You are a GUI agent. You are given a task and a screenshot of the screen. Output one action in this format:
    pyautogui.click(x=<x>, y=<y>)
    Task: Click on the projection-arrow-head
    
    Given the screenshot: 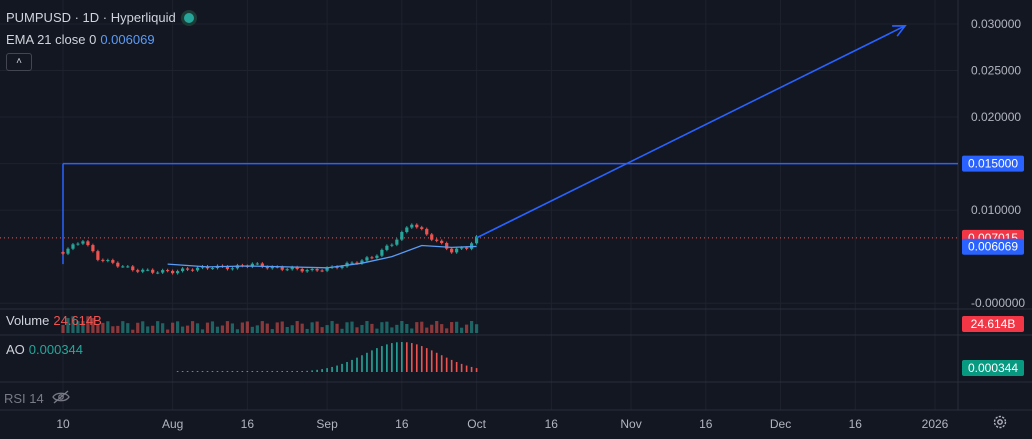 What is the action you would take?
    pyautogui.click(x=899, y=31)
    